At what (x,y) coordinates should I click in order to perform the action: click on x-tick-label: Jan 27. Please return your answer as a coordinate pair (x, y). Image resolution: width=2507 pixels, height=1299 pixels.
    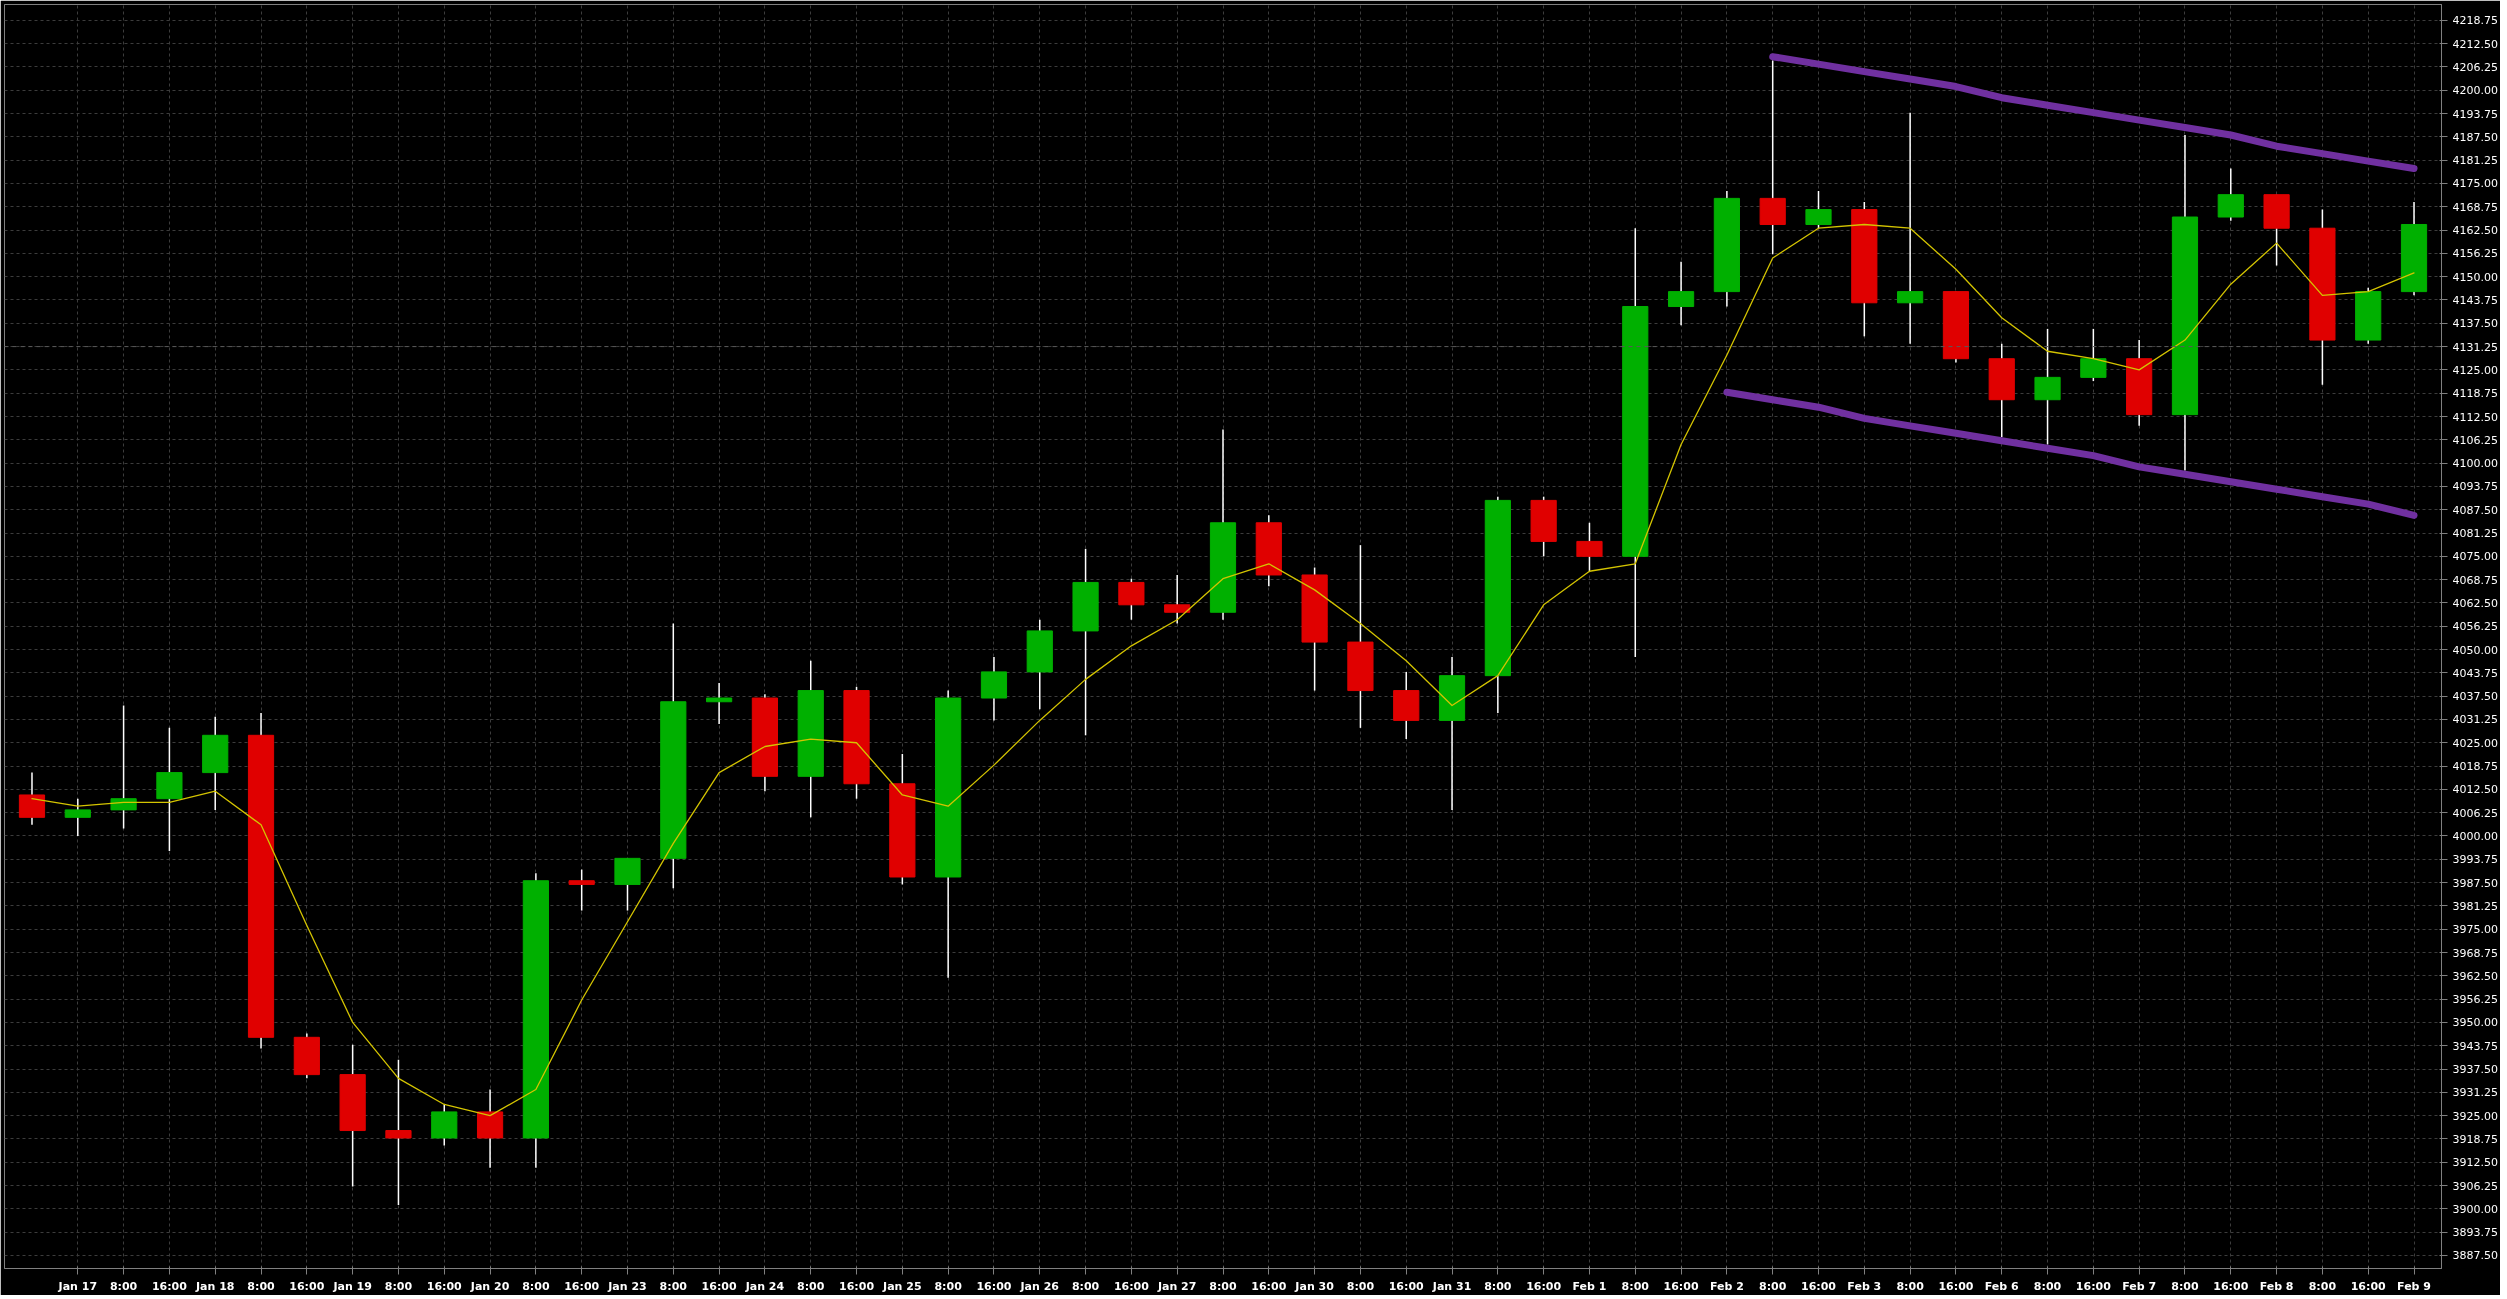
    Looking at the image, I should click on (1176, 1286).